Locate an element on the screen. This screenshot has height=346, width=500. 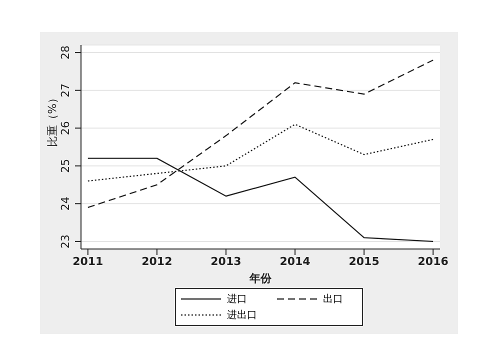
x-axis-title: 年份 is located at coordinates (260, 278).